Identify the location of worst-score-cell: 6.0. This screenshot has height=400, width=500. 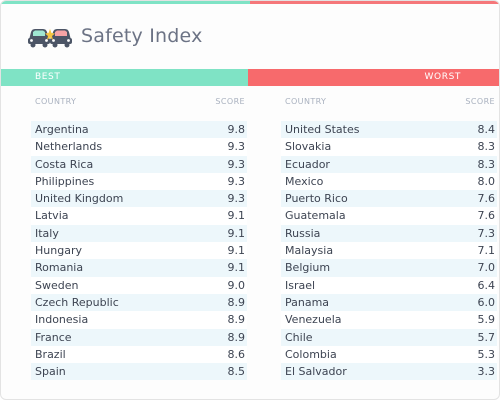
(486, 302).